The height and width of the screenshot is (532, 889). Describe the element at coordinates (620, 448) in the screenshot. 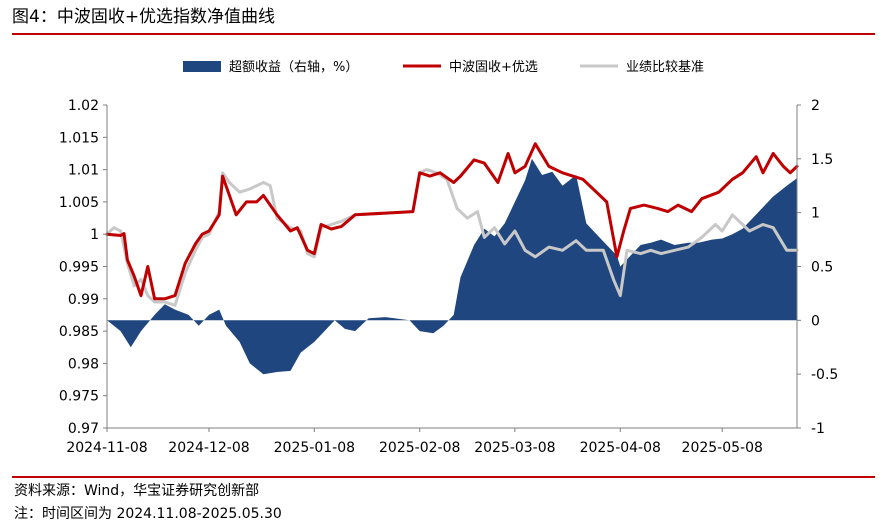

I see `x-tick-label: 2025-04-08` at that location.